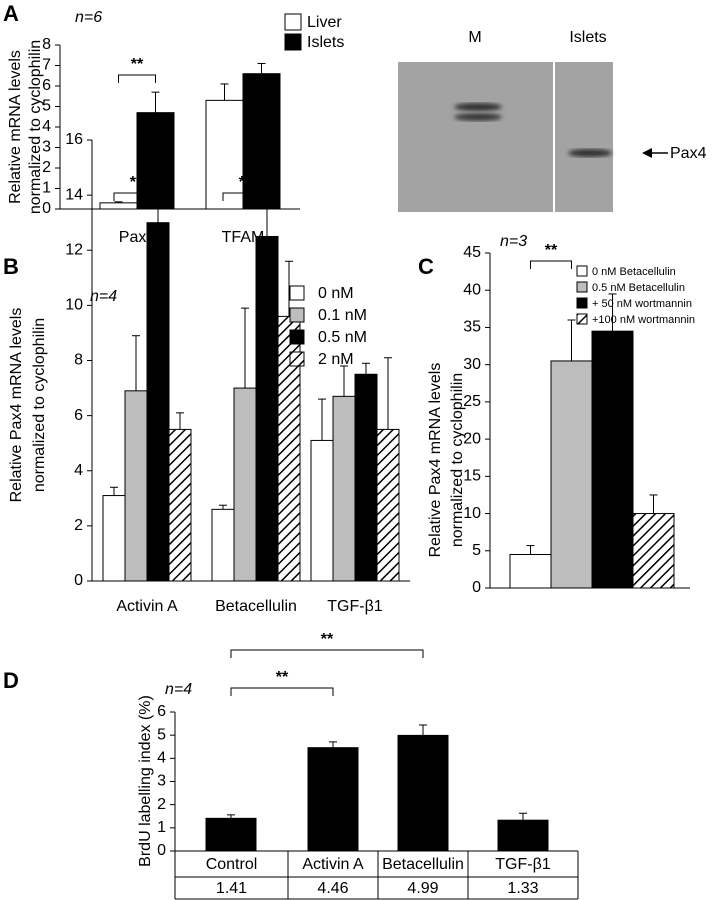  I want to click on legend-label: +100 nM wortmannin, so click(643, 320).